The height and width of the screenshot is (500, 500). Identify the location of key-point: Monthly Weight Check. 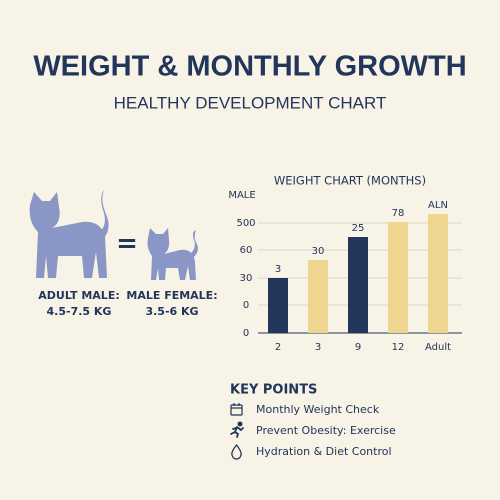
(318, 409).